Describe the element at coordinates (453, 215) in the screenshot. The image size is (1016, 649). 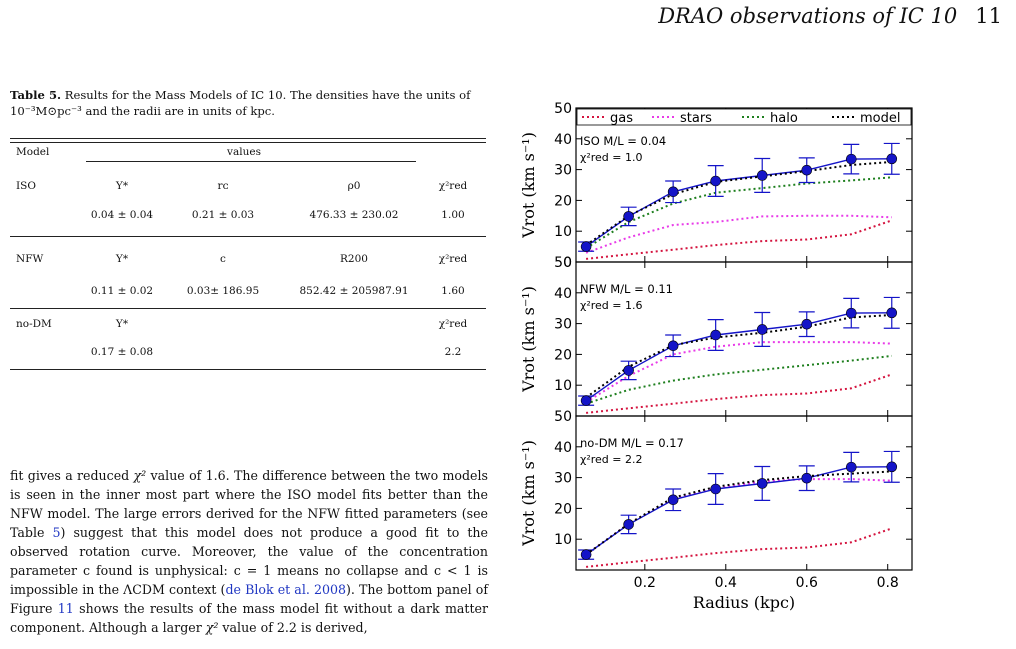
I see `table-value: 1.00` at that location.